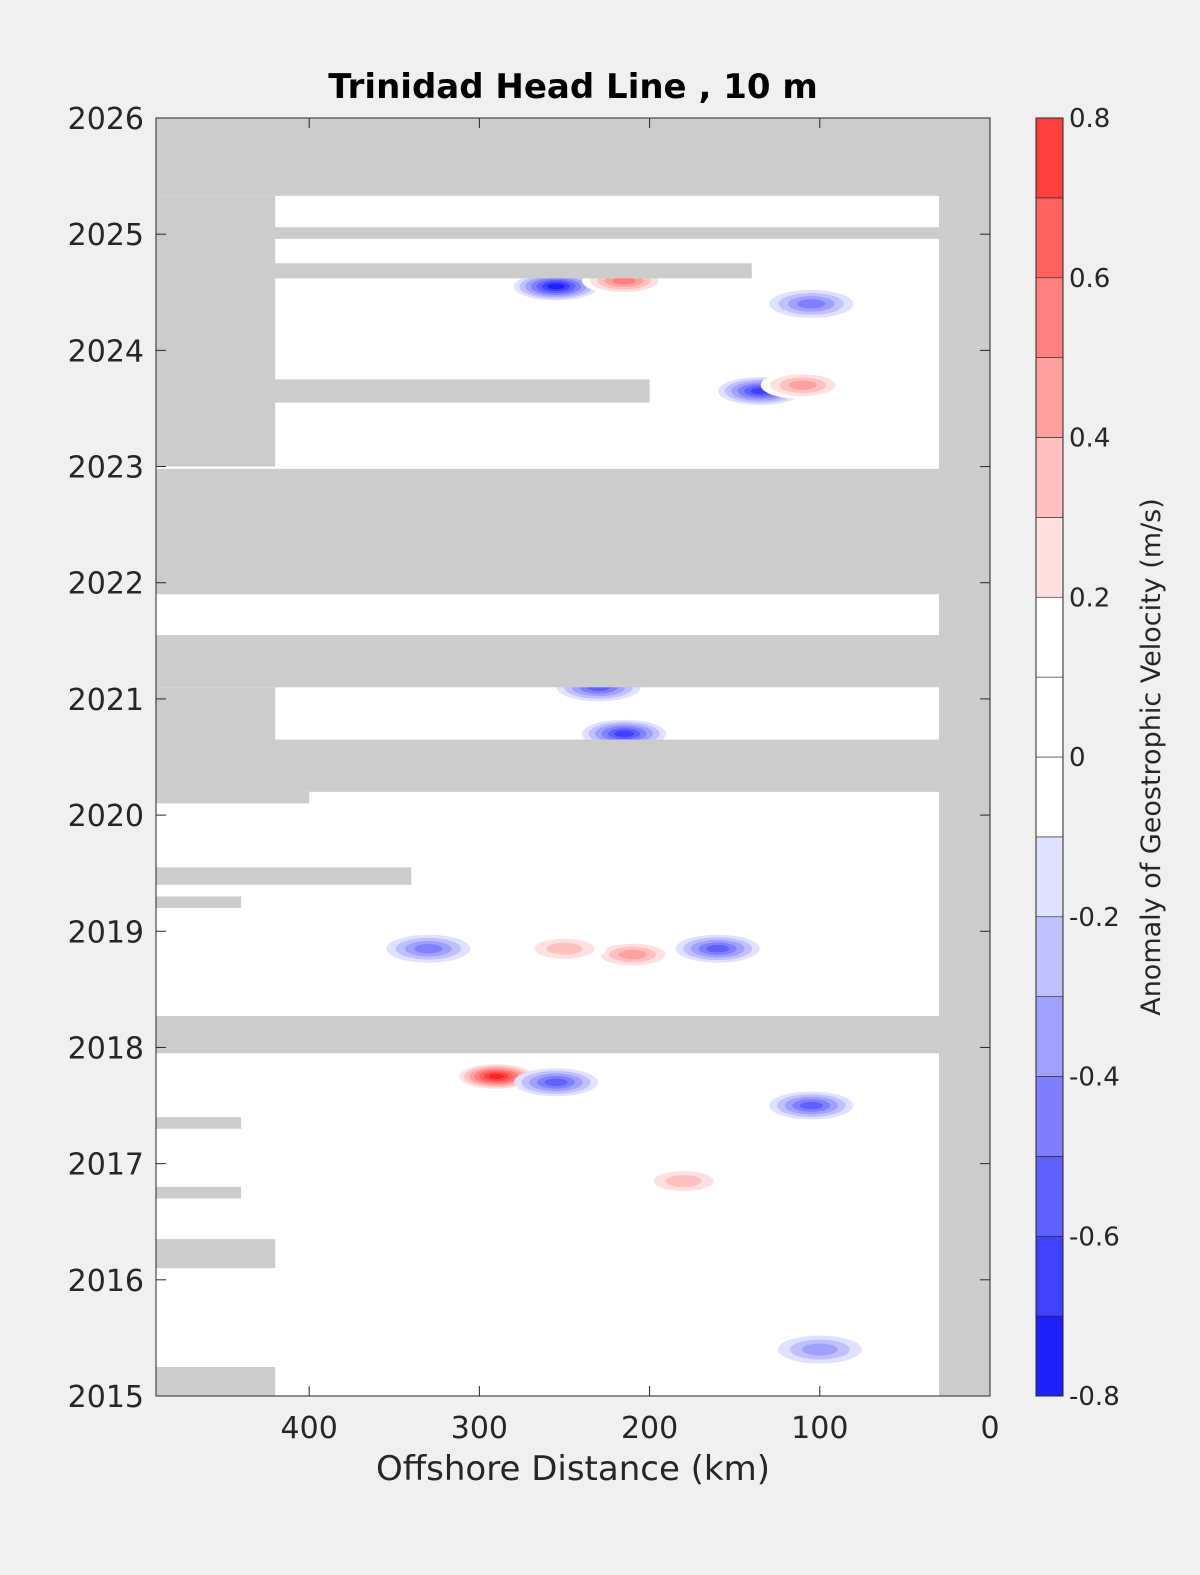 The height and width of the screenshot is (1575, 1200). What do you see at coordinates (106, 119) in the screenshot?
I see `y-tick-label: 2026` at bounding box center [106, 119].